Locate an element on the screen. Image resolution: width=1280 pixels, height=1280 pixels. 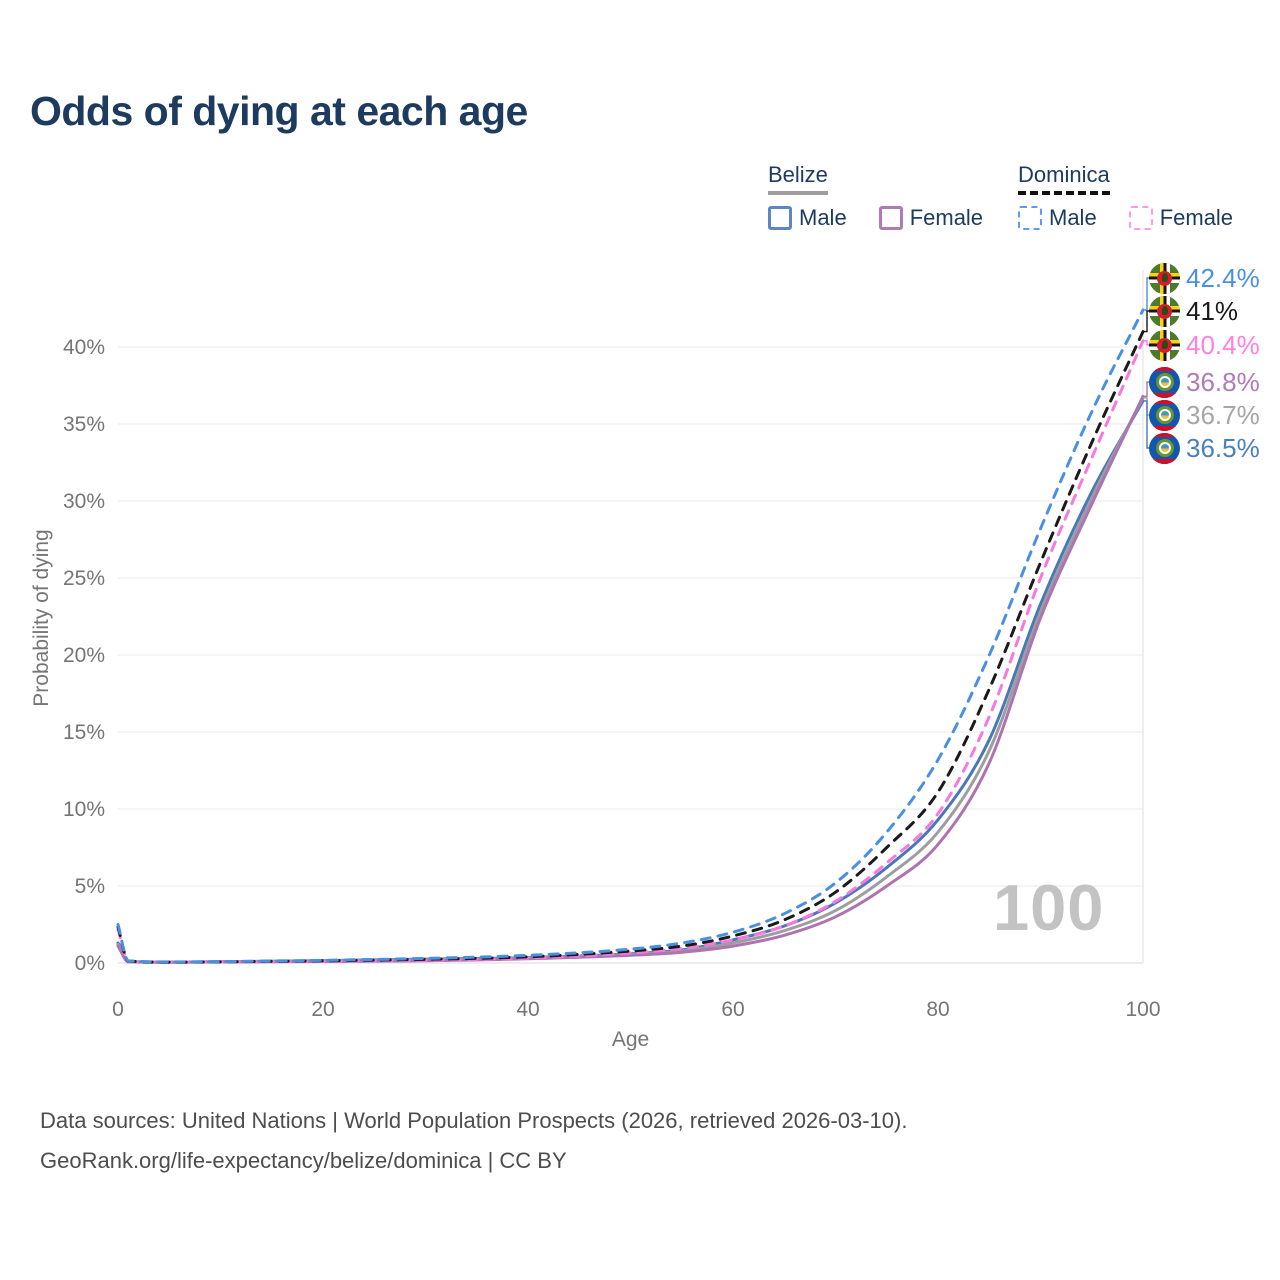
end-label-value: 40.4% is located at coordinates (1223, 344).